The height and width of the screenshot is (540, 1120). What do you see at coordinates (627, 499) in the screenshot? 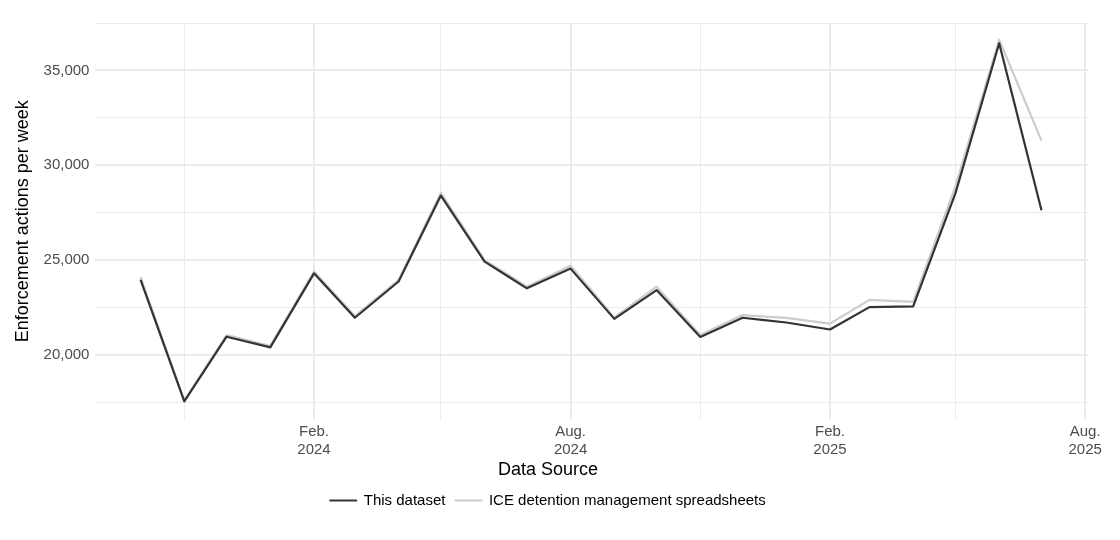
I see `legend-label: ICE detention management spreadsheets` at bounding box center [627, 499].